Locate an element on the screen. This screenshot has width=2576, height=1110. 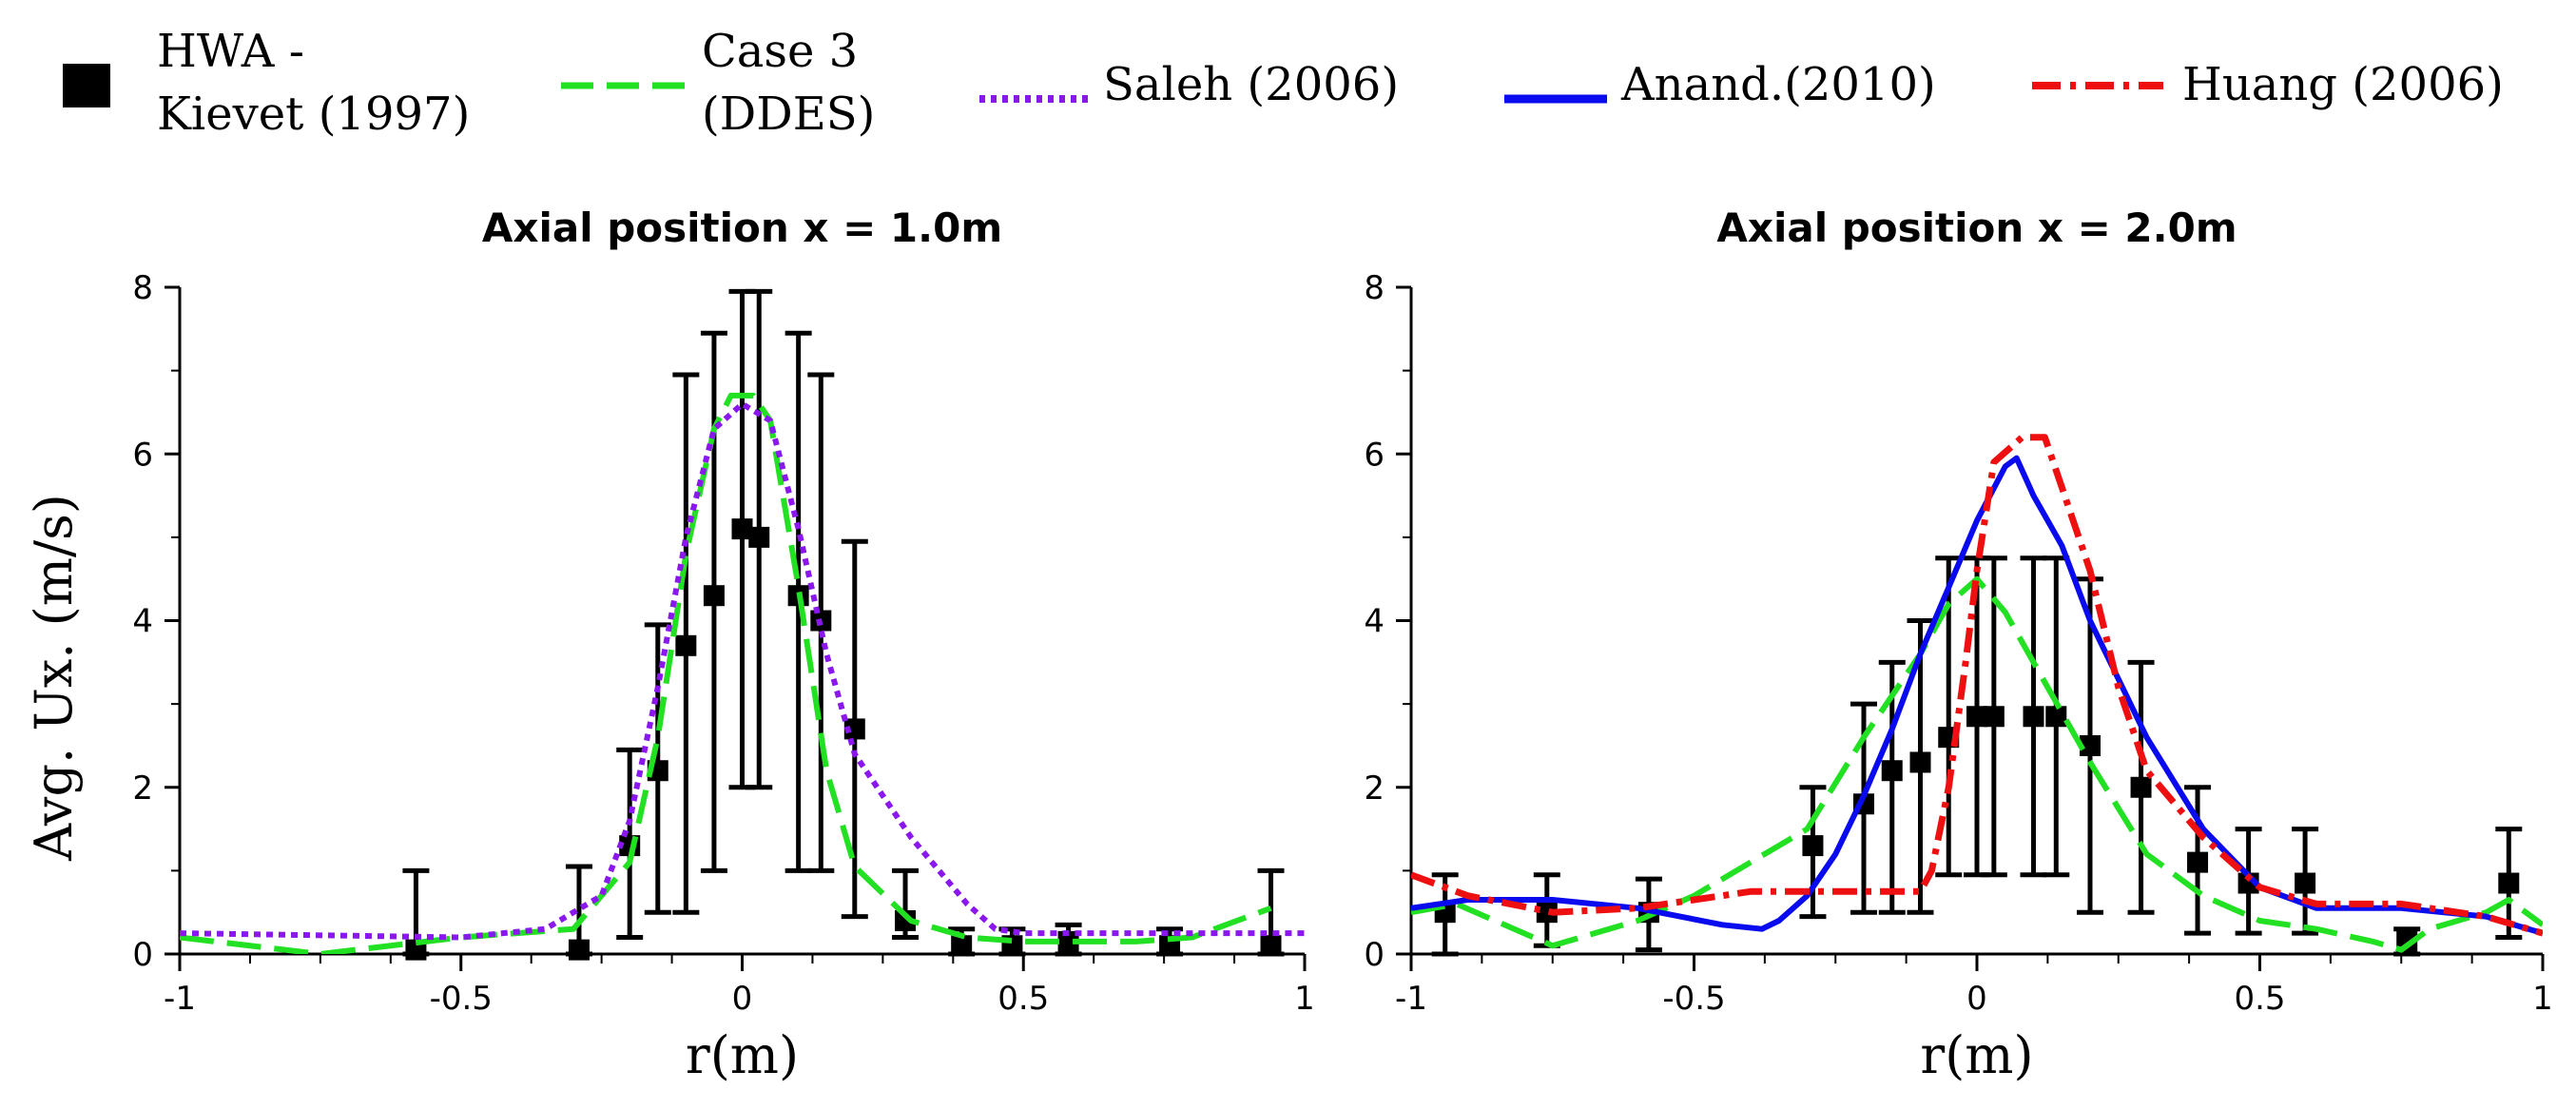
y-axis-label: Avg. Ux. (m/s) is located at coordinates (54, 678).